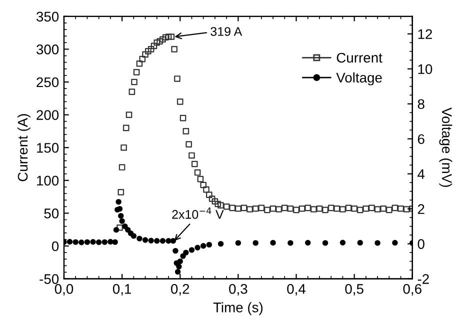 This screenshot has height=328, width=474. I want to click on y2-tick-label: 4, so click(421, 174).